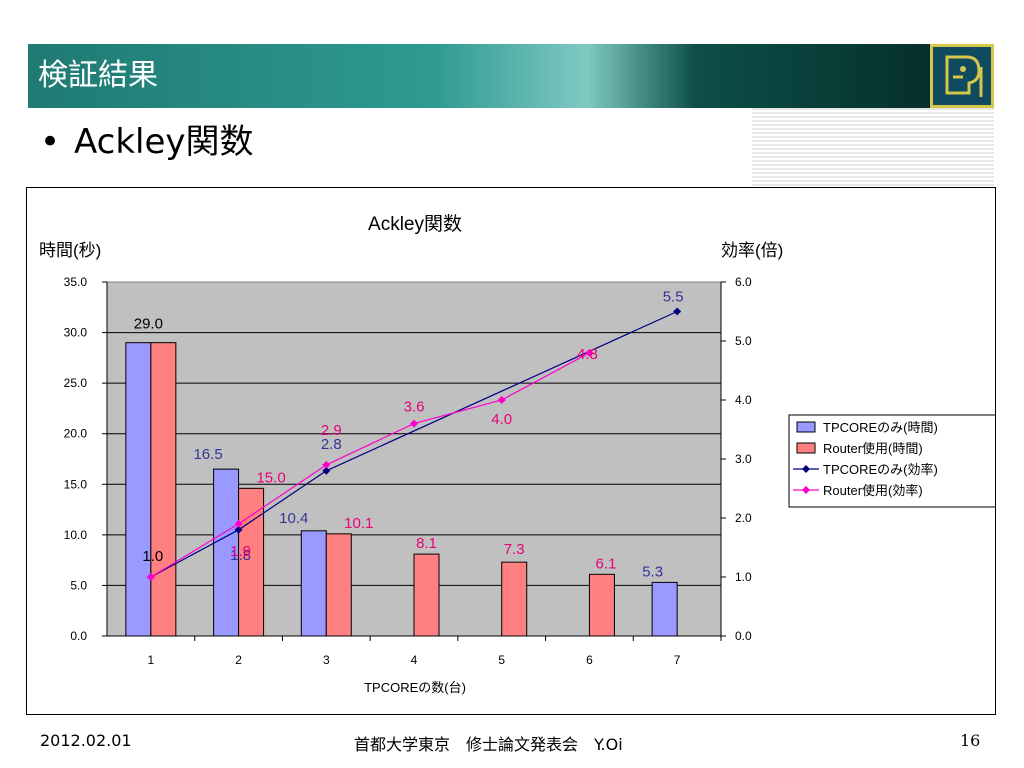 The image size is (1024, 768). Describe the element at coordinates (240, 555) in the screenshot. I see `line-data-label: 1.8` at that location.